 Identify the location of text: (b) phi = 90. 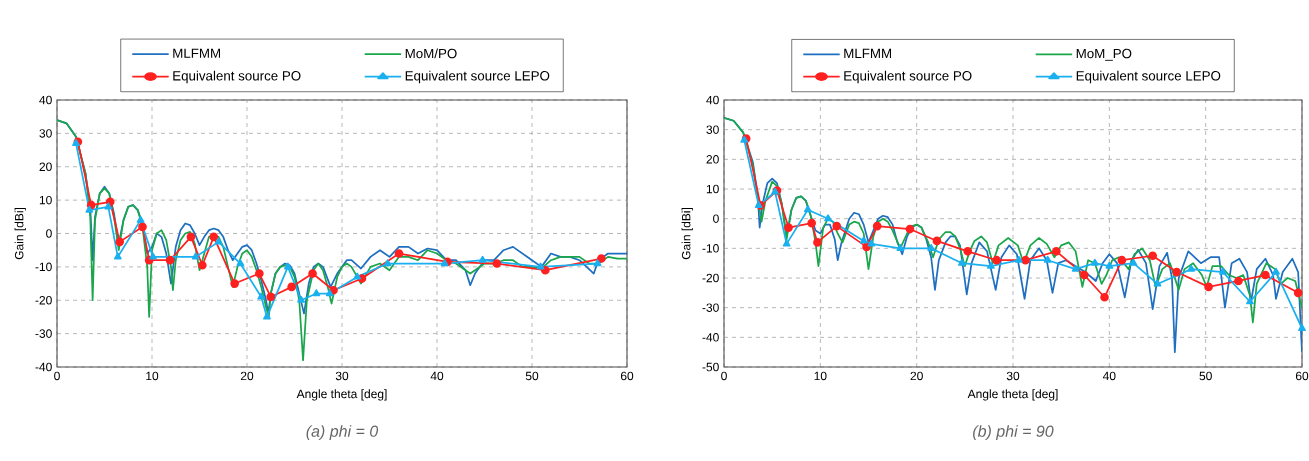
(1013, 433).